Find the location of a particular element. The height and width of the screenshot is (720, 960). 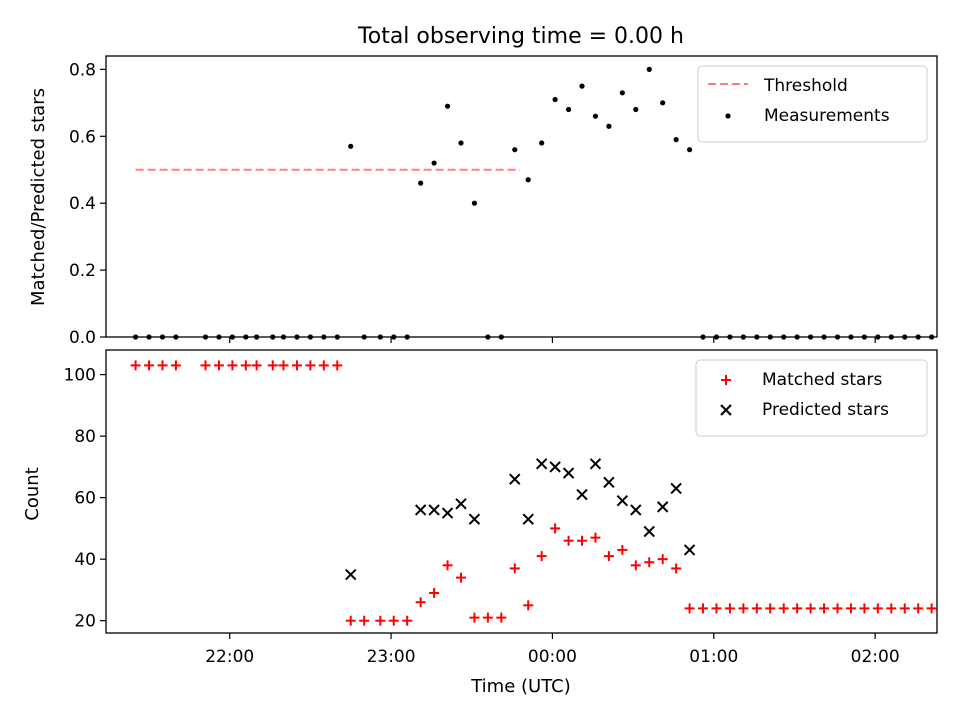

top-ytick-label: 0.8 is located at coordinates (82, 70).